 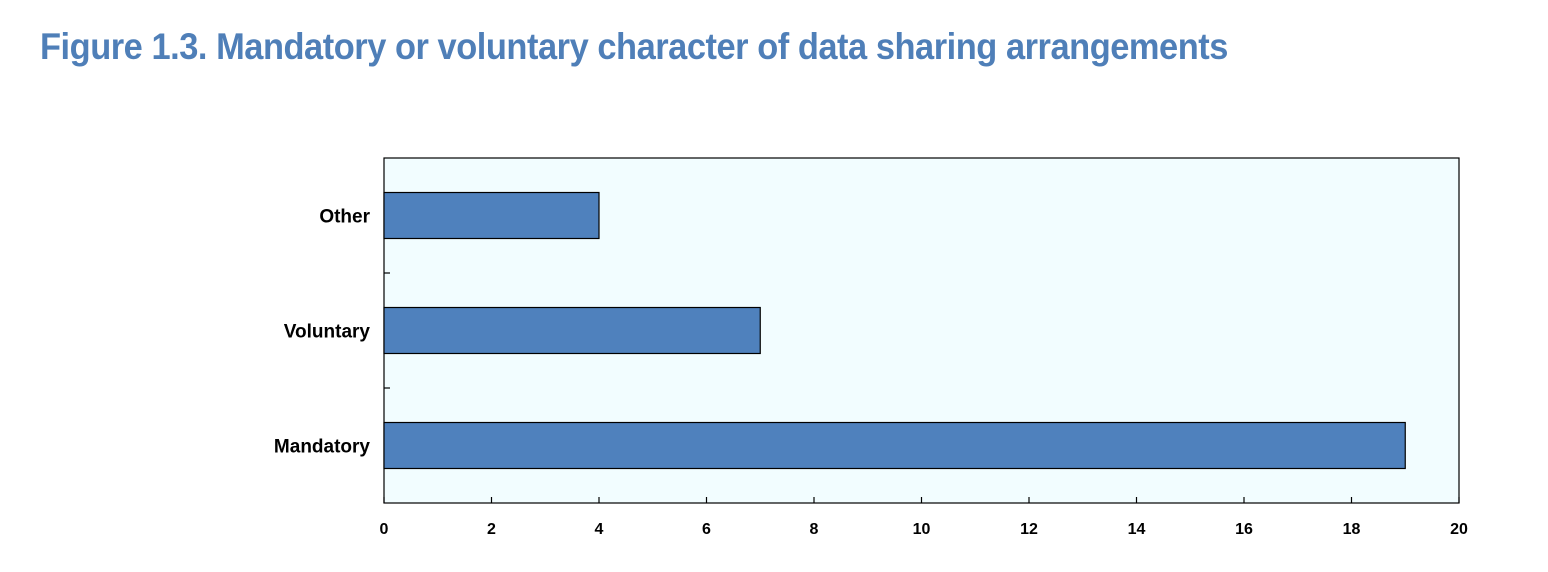 What do you see at coordinates (599, 529) in the screenshot?
I see `x-tick-label-4: 4` at bounding box center [599, 529].